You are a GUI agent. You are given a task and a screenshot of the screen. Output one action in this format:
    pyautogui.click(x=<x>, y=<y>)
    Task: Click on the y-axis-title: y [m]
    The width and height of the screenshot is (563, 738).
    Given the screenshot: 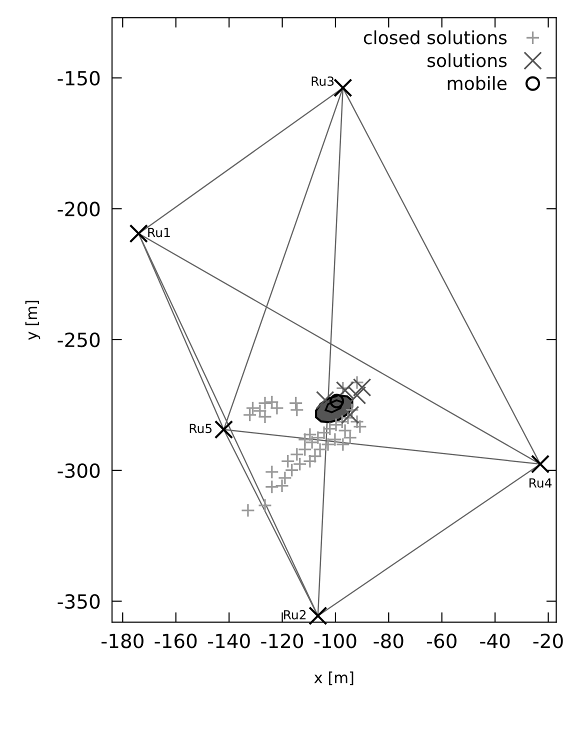 What is the action you would take?
    pyautogui.click(x=32, y=320)
    